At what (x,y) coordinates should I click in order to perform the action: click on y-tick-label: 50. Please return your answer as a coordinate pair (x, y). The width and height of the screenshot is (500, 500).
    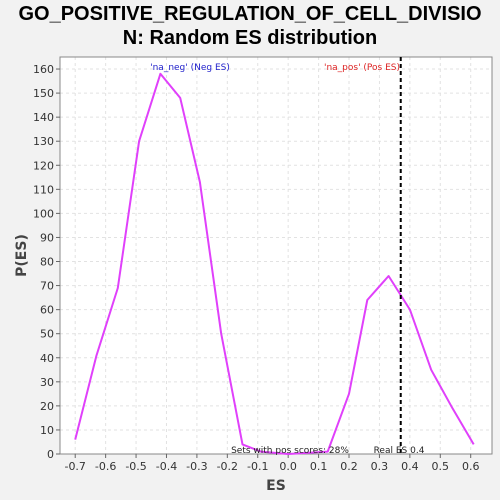
    Looking at the image, I should click on (47, 334).